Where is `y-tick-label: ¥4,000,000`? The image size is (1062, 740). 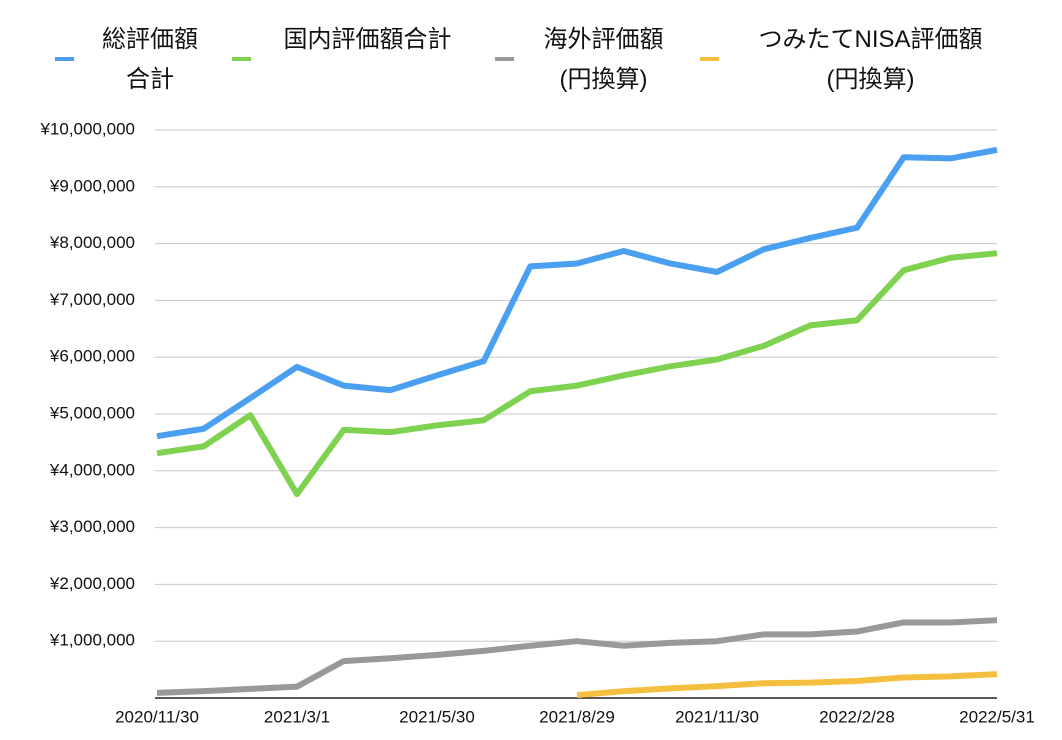 y-tick-label: ¥4,000,000 is located at coordinates (92, 469).